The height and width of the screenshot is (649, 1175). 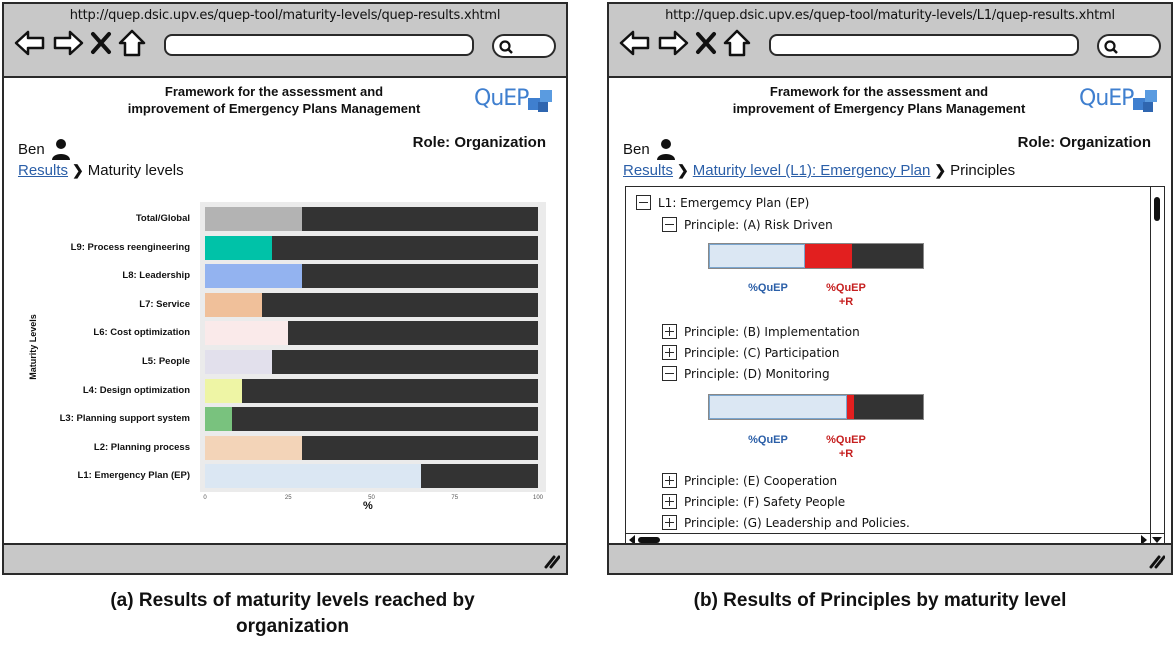 I want to click on tree-node-label: Principle: (D) Monitoring, so click(x=757, y=373).